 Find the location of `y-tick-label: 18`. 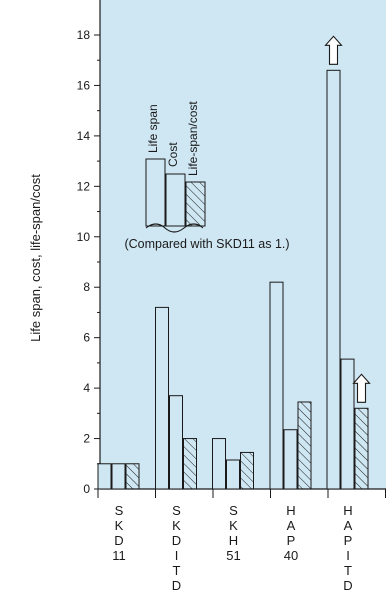

y-tick-label: 18 is located at coordinates (84, 35).